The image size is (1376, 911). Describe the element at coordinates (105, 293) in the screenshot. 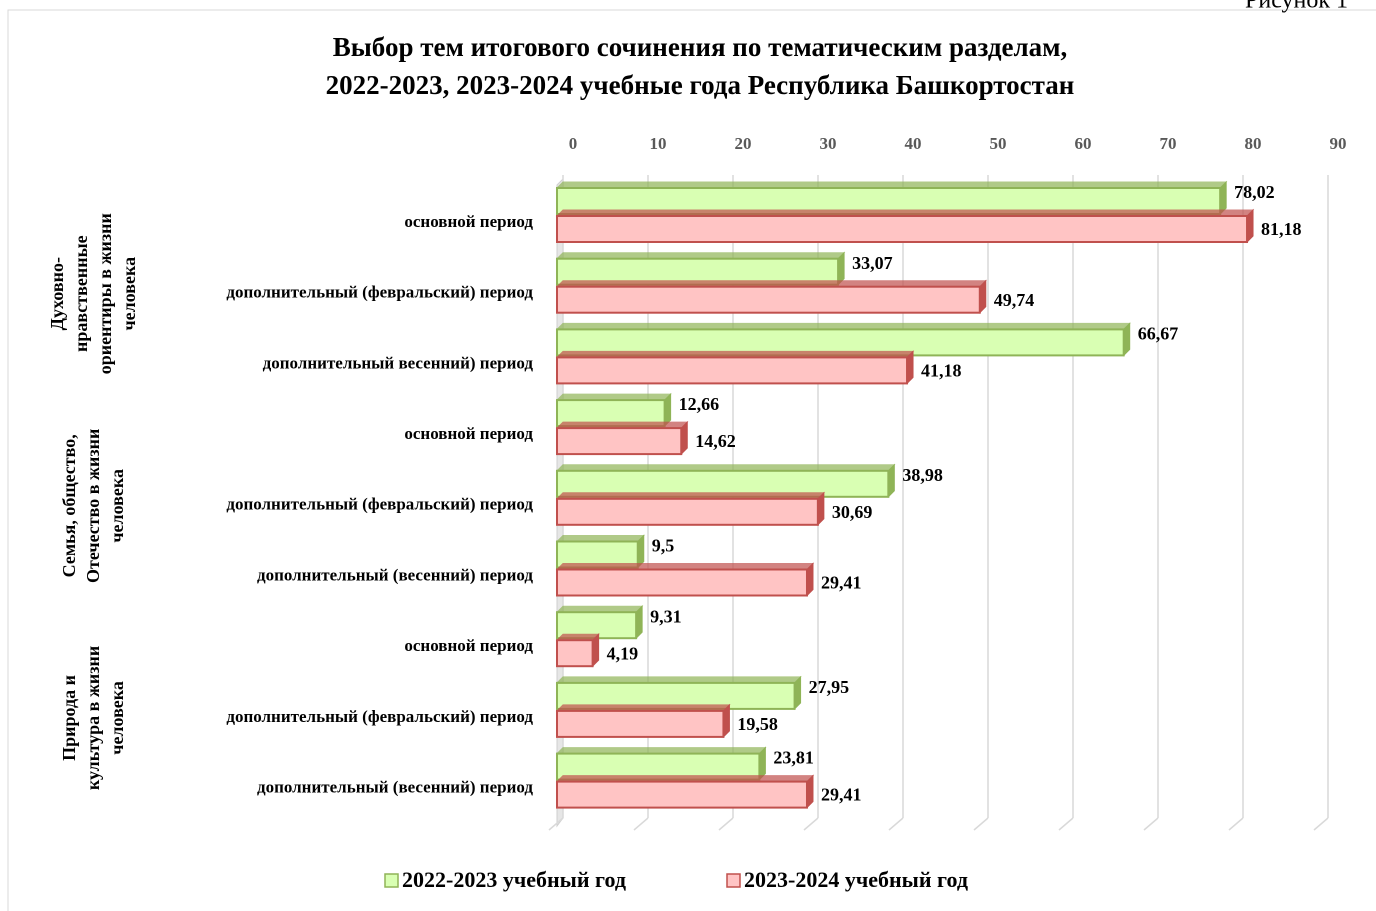

I see `group-label: ориентиры в жизни` at that location.